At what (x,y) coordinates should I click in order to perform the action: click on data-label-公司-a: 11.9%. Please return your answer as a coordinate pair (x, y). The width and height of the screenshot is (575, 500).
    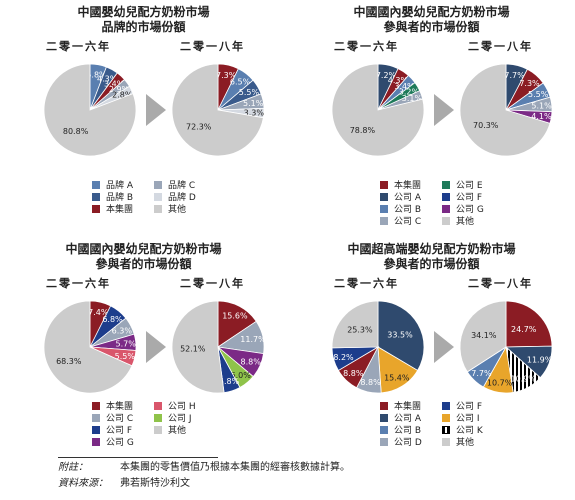
    Looking at the image, I should click on (540, 360).